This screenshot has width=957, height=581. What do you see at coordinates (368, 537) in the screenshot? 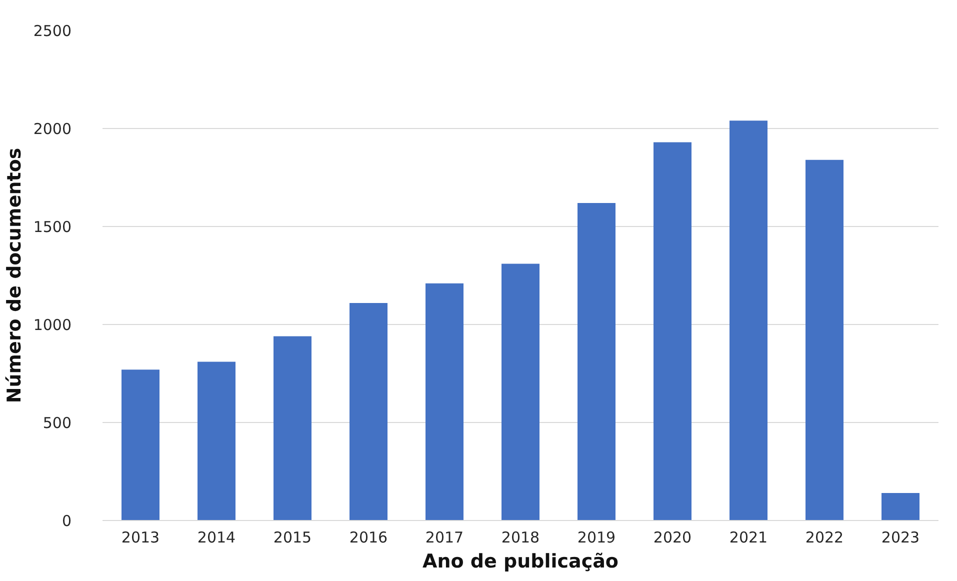
I see `x-tick-label: 2016` at bounding box center [368, 537].